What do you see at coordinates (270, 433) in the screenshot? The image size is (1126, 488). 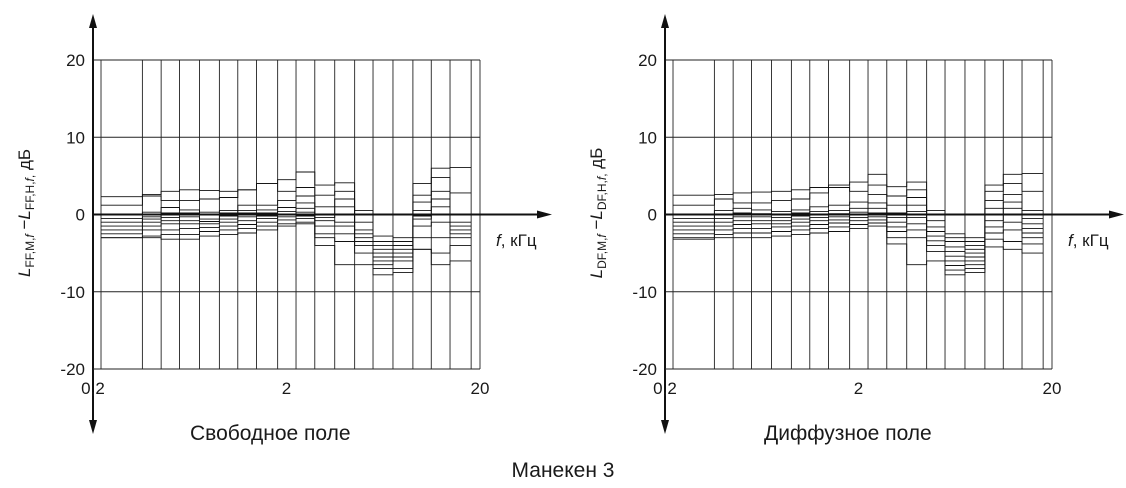 I see `panel-subtitle: Свободное поле` at bounding box center [270, 433].